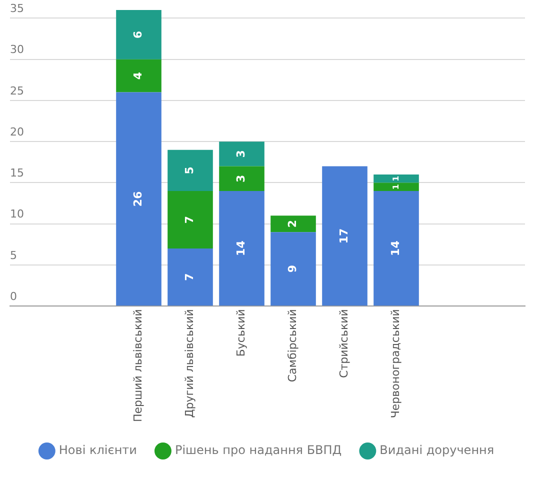 The height and width of the screenshot is (477, 535). What do you see at coordinates (437, 450) in the screenshot?
I see `legend-label: Видані доручення` at bounding box center [437, 450].